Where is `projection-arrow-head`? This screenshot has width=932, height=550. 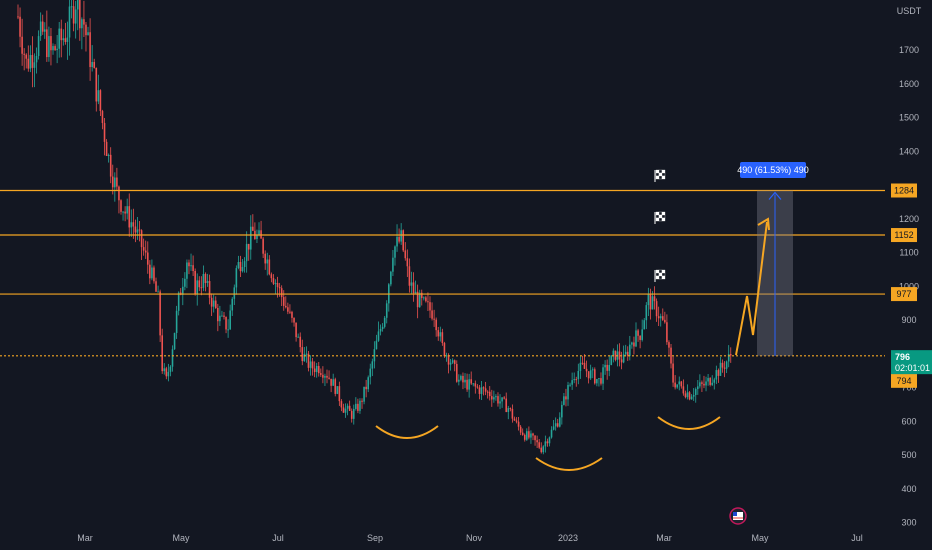
projection-arrow-head is located at coordinates (775, 195).